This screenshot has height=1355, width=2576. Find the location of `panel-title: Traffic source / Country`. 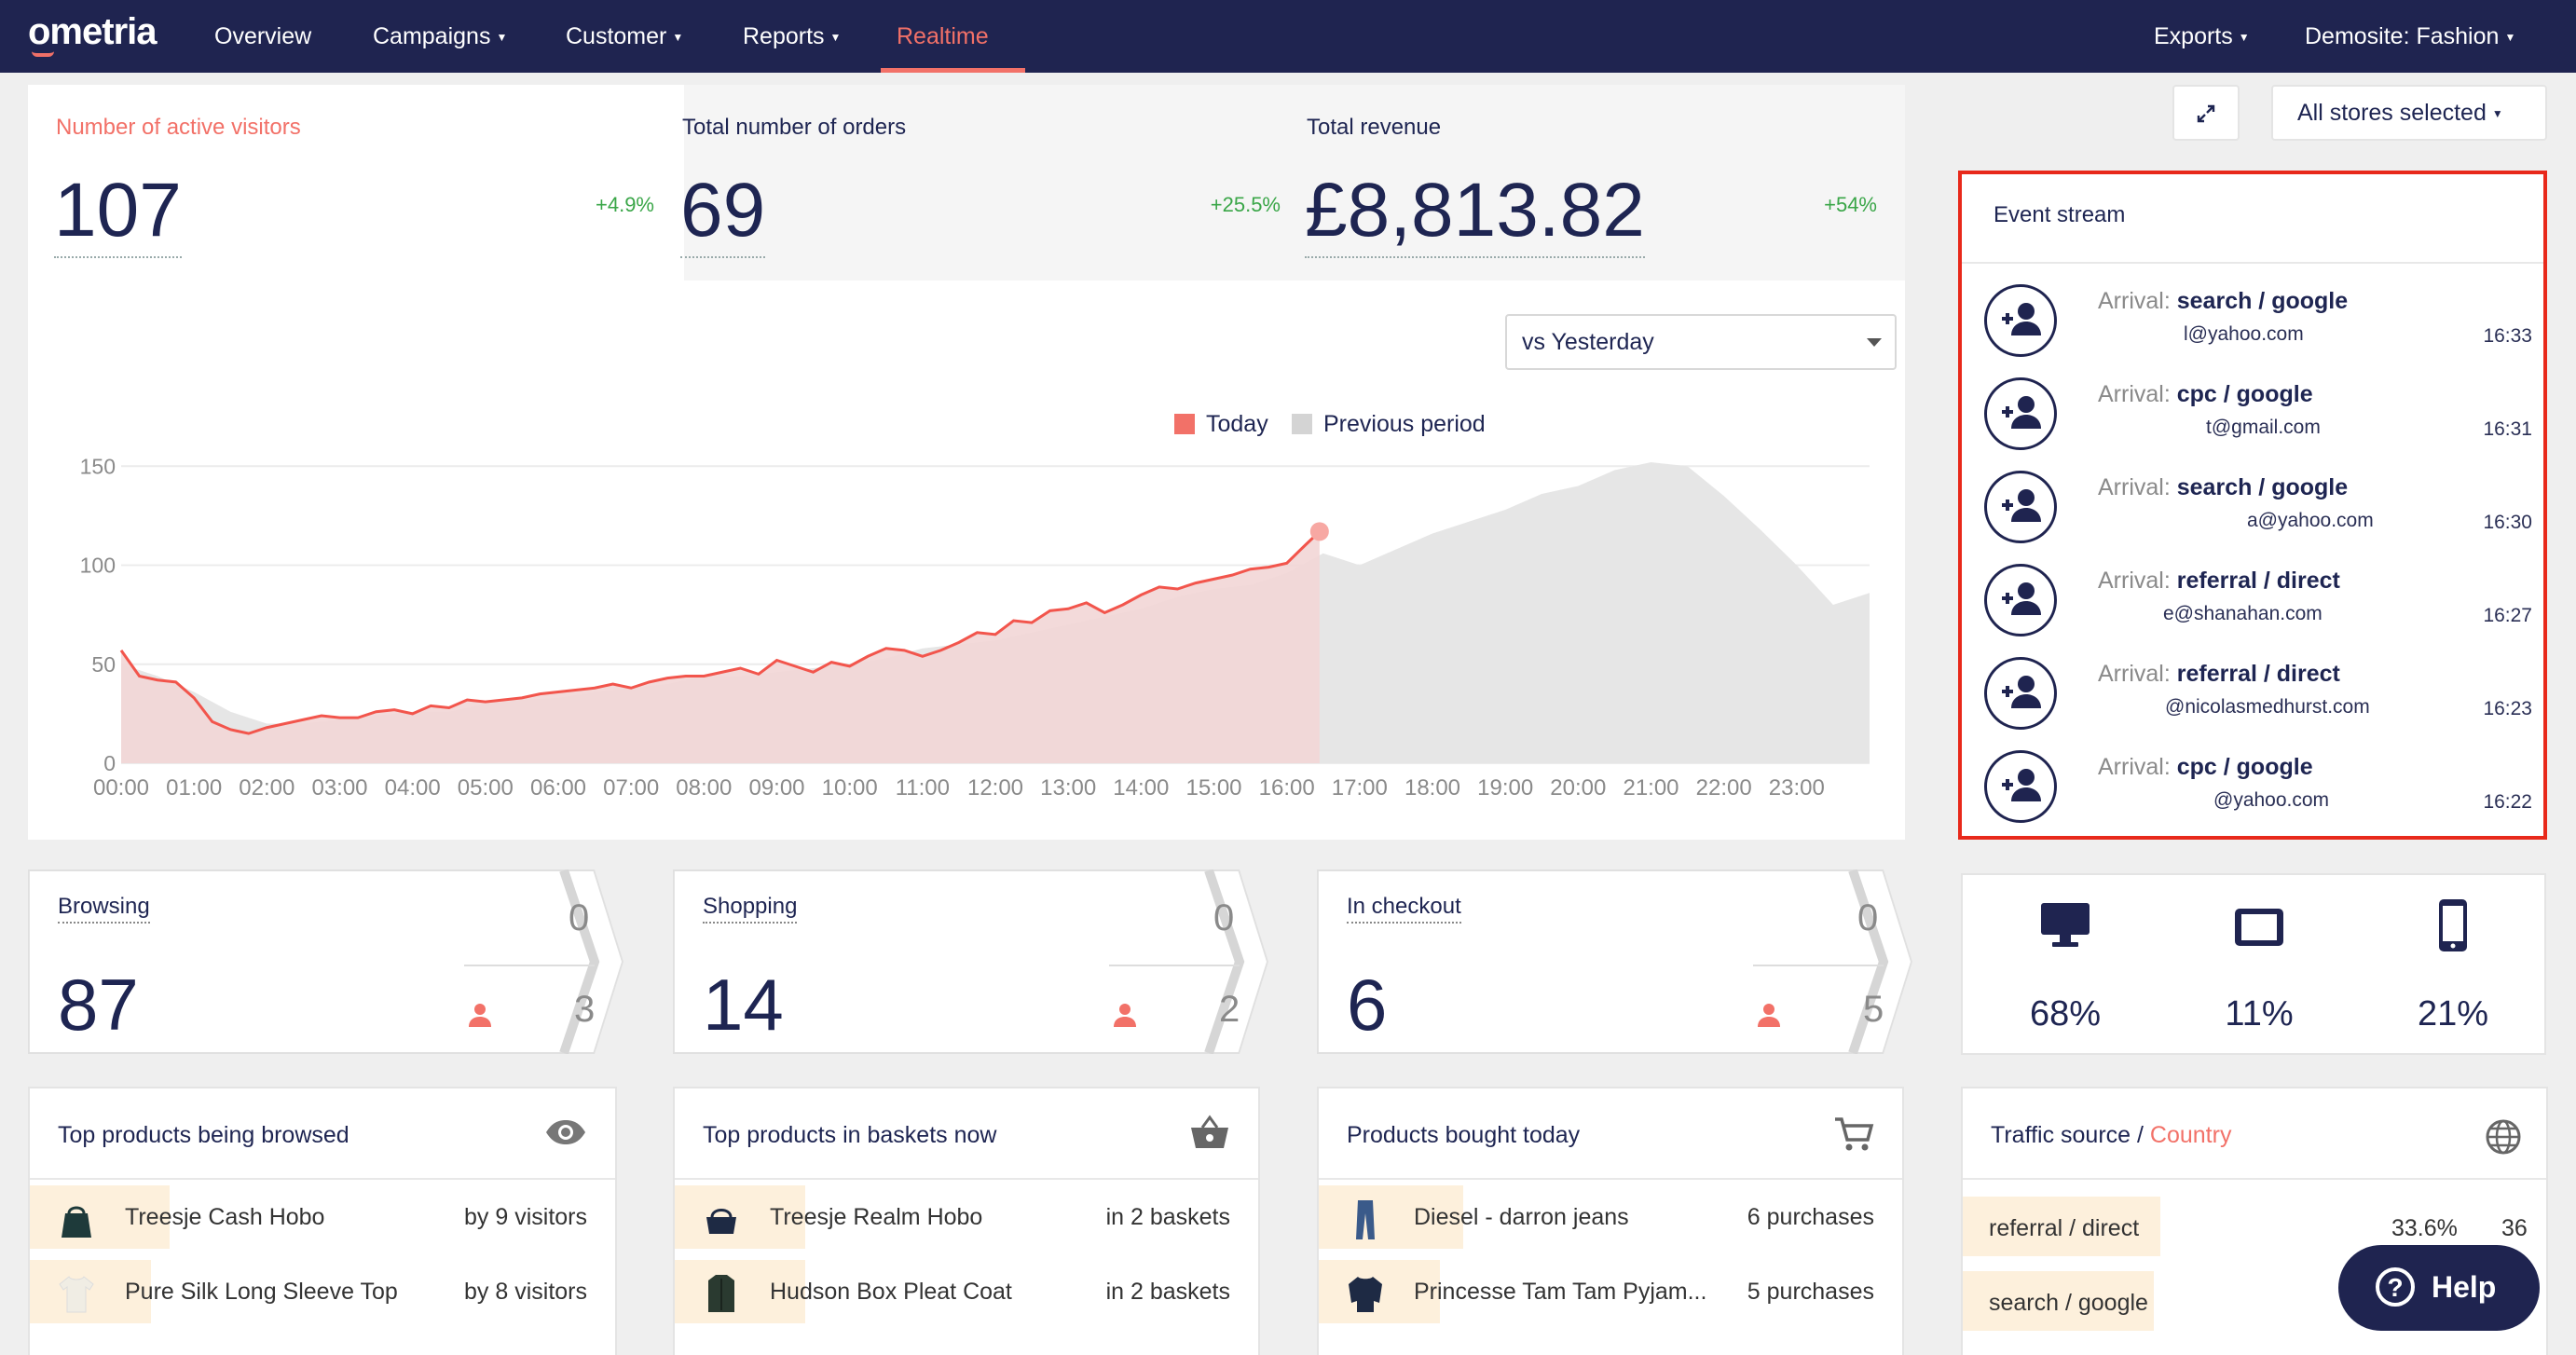

panel-title: Traffic source / Country is located at coordinates (2111, 1135).